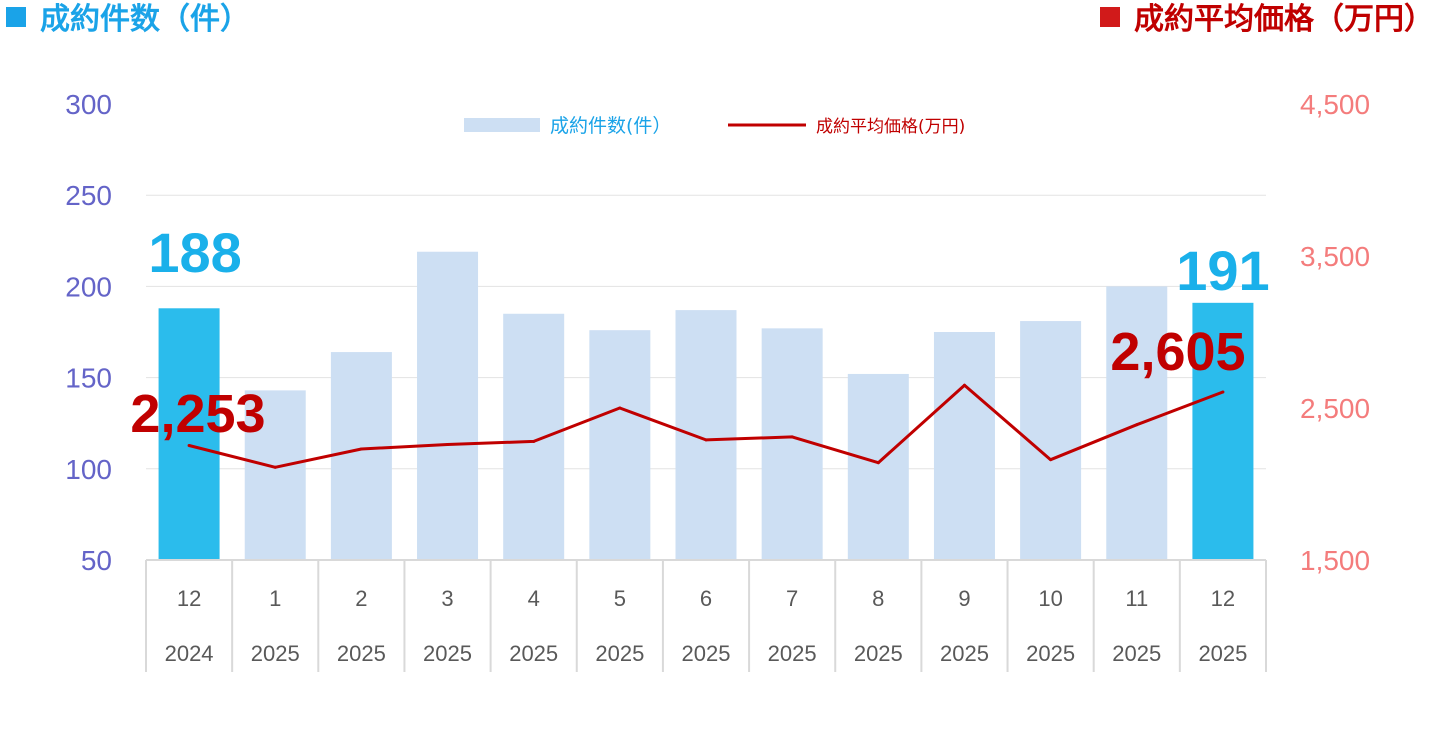  I want to click on right-axis-title: 成約平均価格（万円）, so click(1267, 20).